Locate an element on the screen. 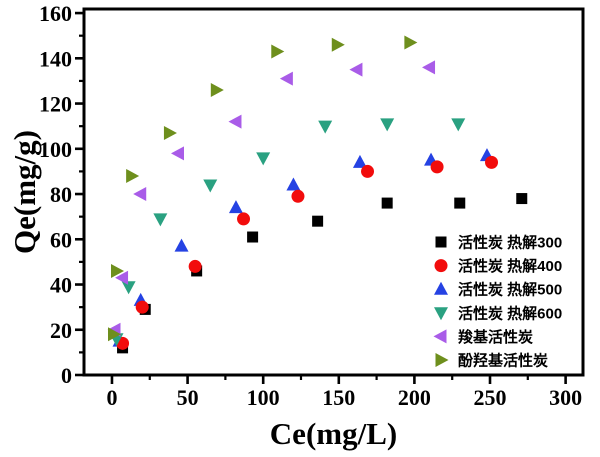 This screenshot has width=600, height=457. y-tick-label: 0 is located at coordinates (66, 375).